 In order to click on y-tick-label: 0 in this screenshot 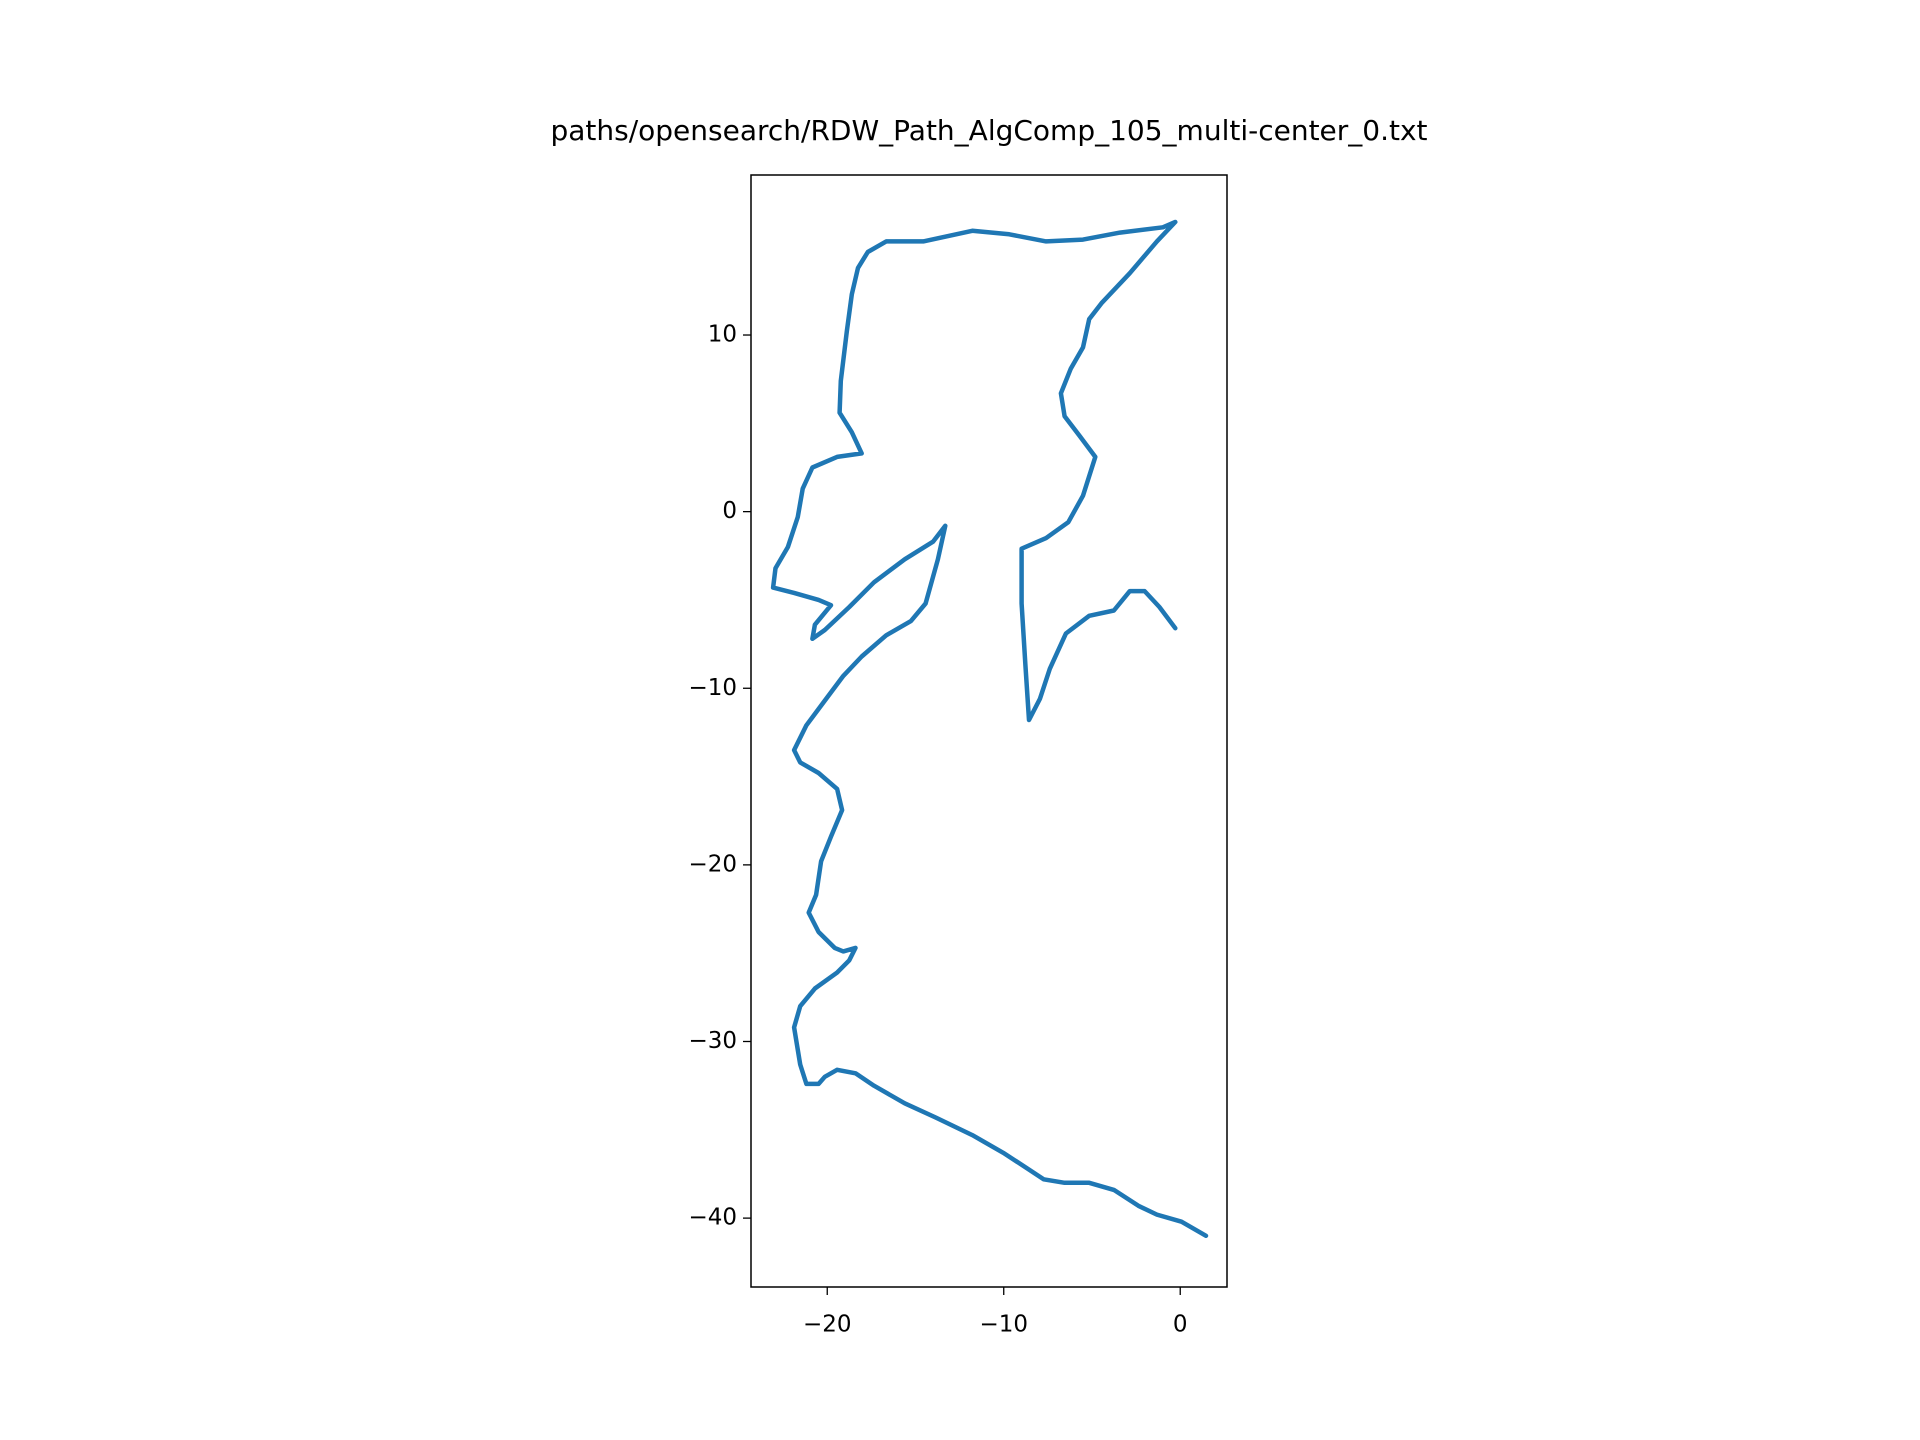, I will do `click(729, 511)`.